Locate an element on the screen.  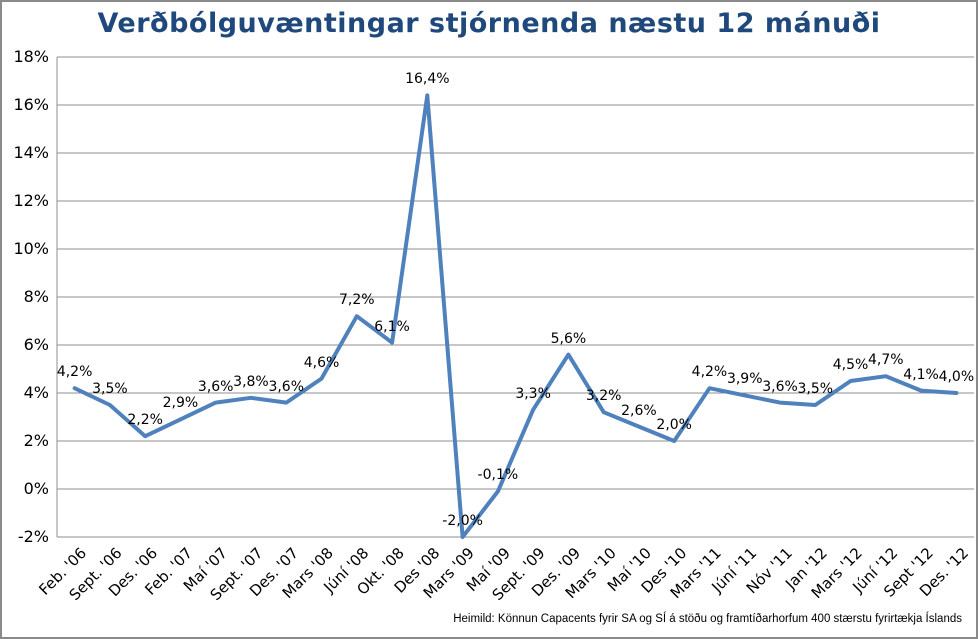
data-point-label: 3,9% is located at coordinates (744, 379).